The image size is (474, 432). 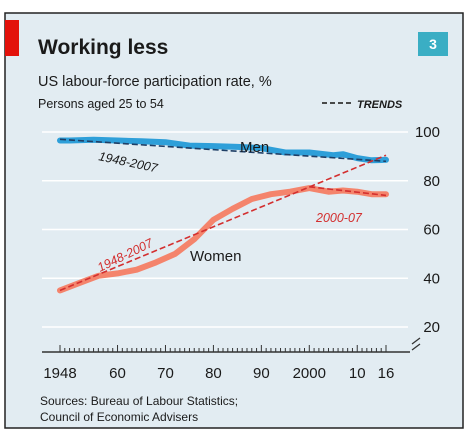 I want to click on y-tick-label: 80, so click(x=431, y=181).